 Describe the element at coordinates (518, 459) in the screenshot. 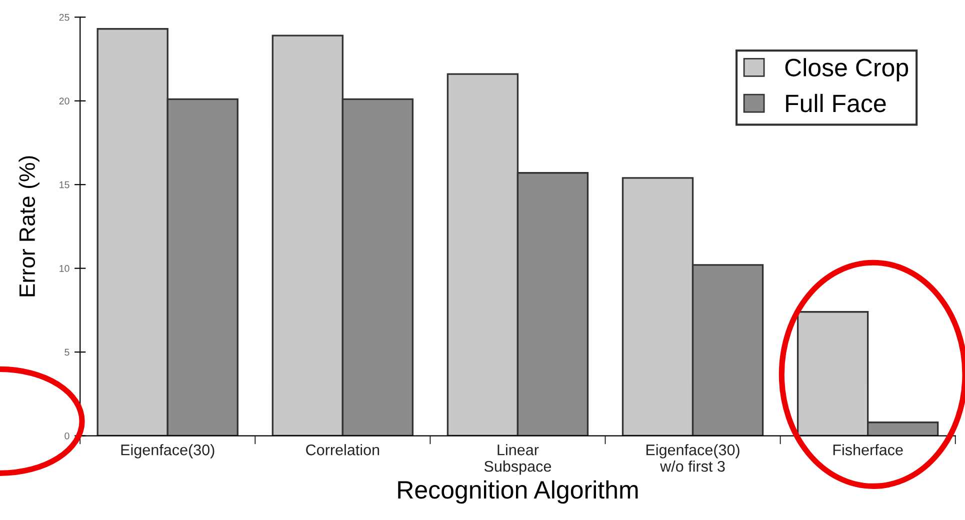

I see `x-tick-label: Linear Subspace` at that location.